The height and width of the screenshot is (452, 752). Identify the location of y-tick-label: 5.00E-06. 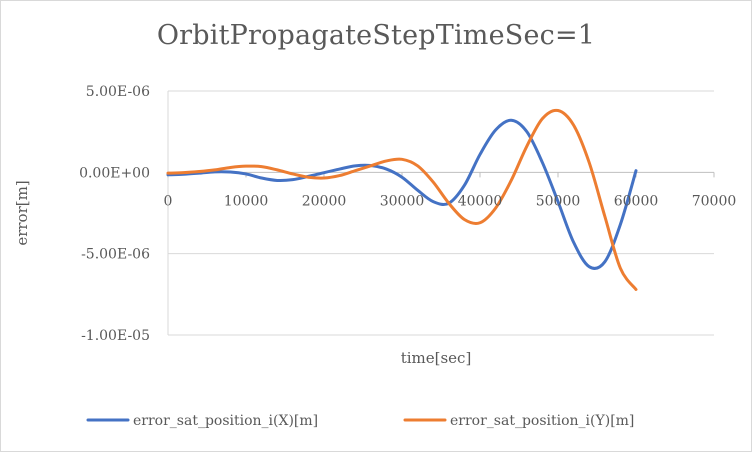
(118, 92).